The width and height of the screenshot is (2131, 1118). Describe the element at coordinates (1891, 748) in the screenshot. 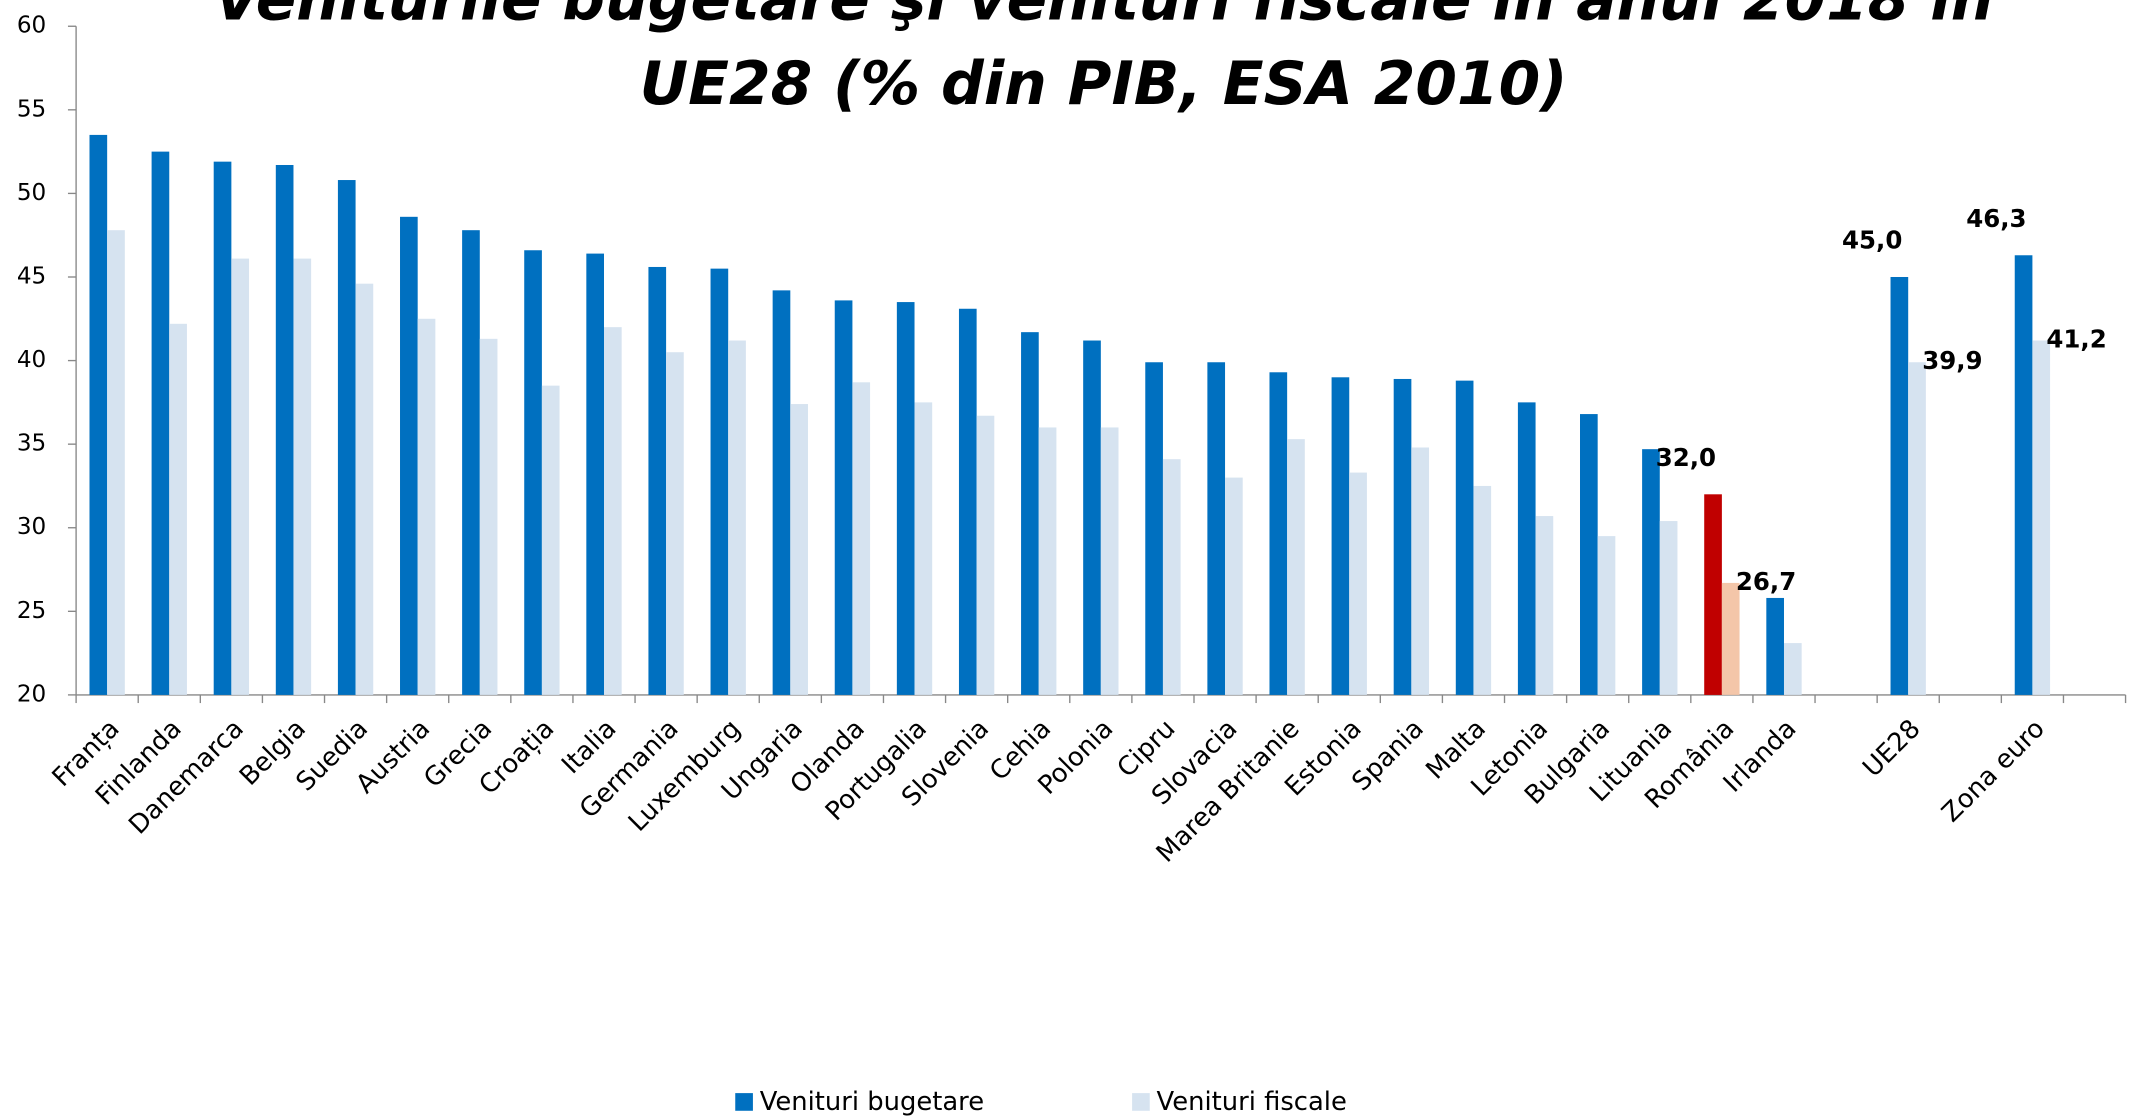

I see `x-tick-label: UE28` at that location.